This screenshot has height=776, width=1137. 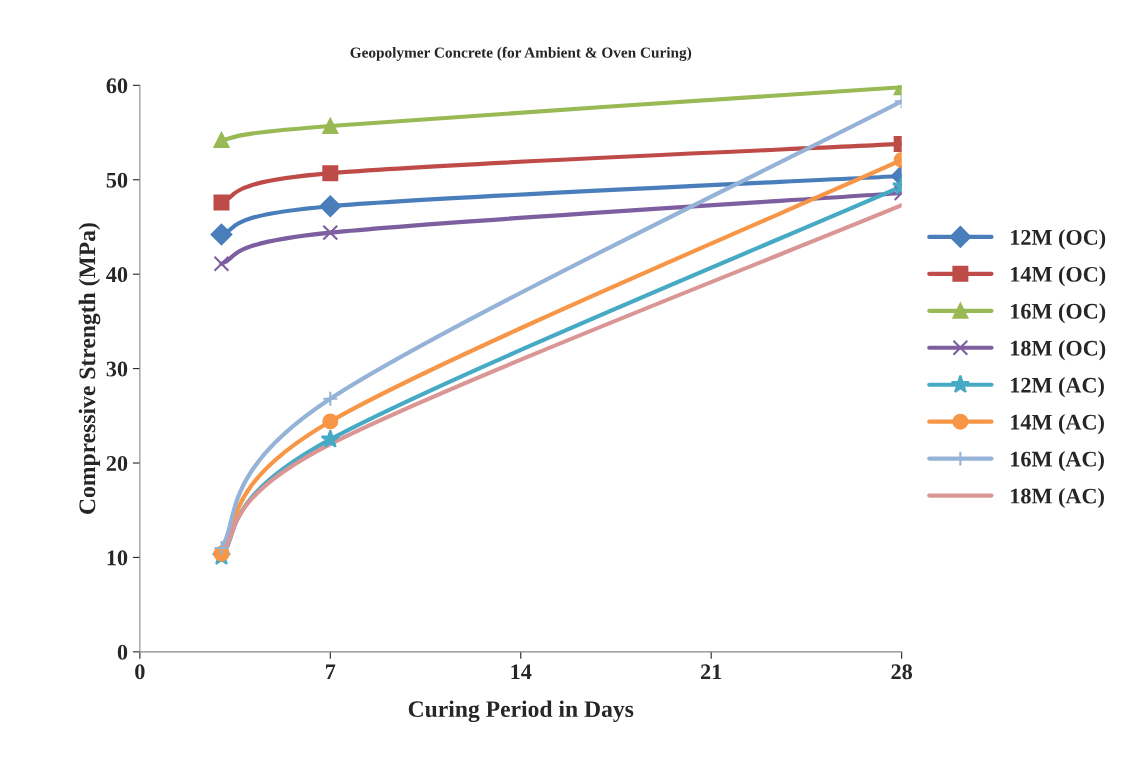 I want to click on legend-label: 18M (OC), so click(x=1058, y=350).